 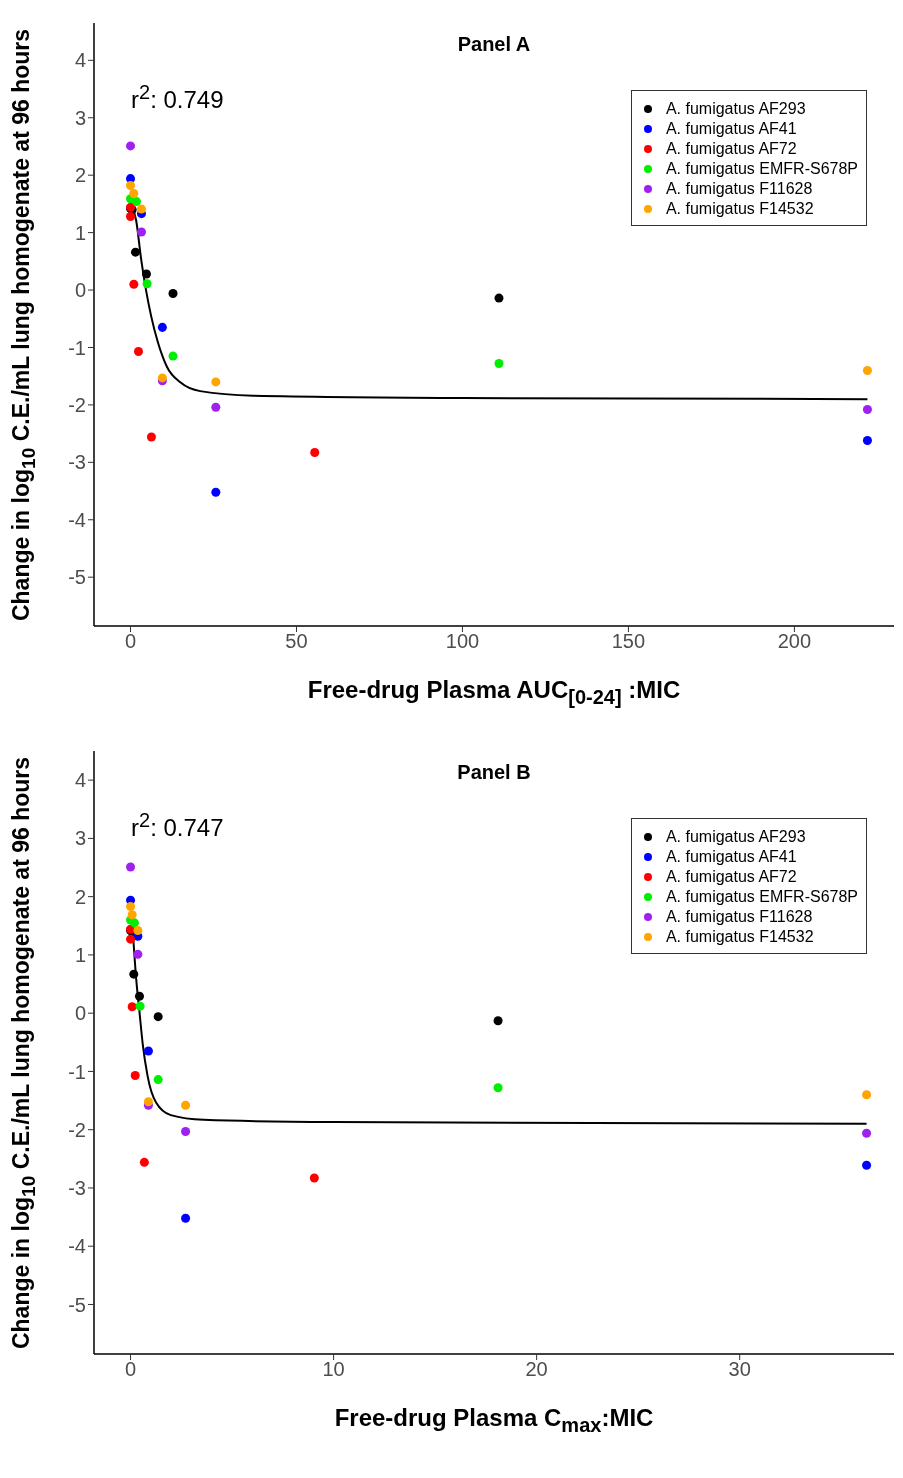 I want to click on text: Panel A, so click(x=494, y=44).